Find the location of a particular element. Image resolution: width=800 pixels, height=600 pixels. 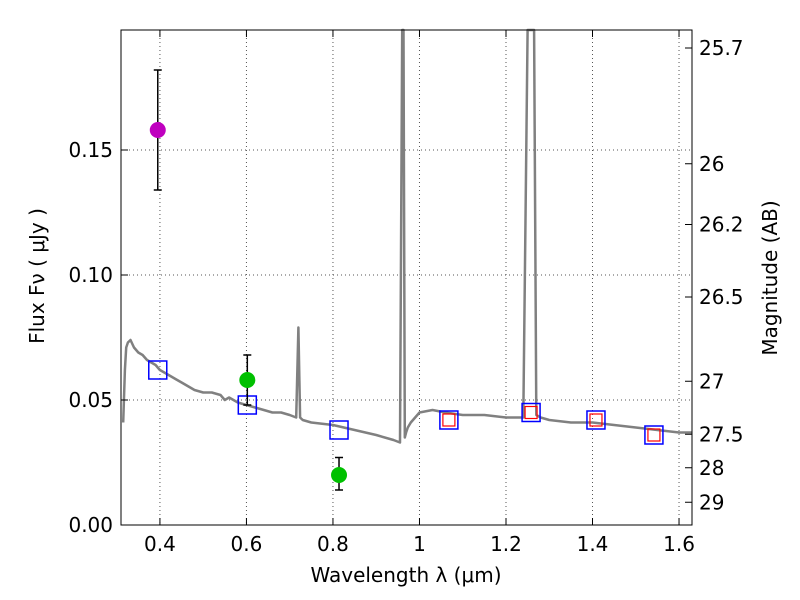

mag-tick-label: 26.5 is located at coordinates (721, 297).